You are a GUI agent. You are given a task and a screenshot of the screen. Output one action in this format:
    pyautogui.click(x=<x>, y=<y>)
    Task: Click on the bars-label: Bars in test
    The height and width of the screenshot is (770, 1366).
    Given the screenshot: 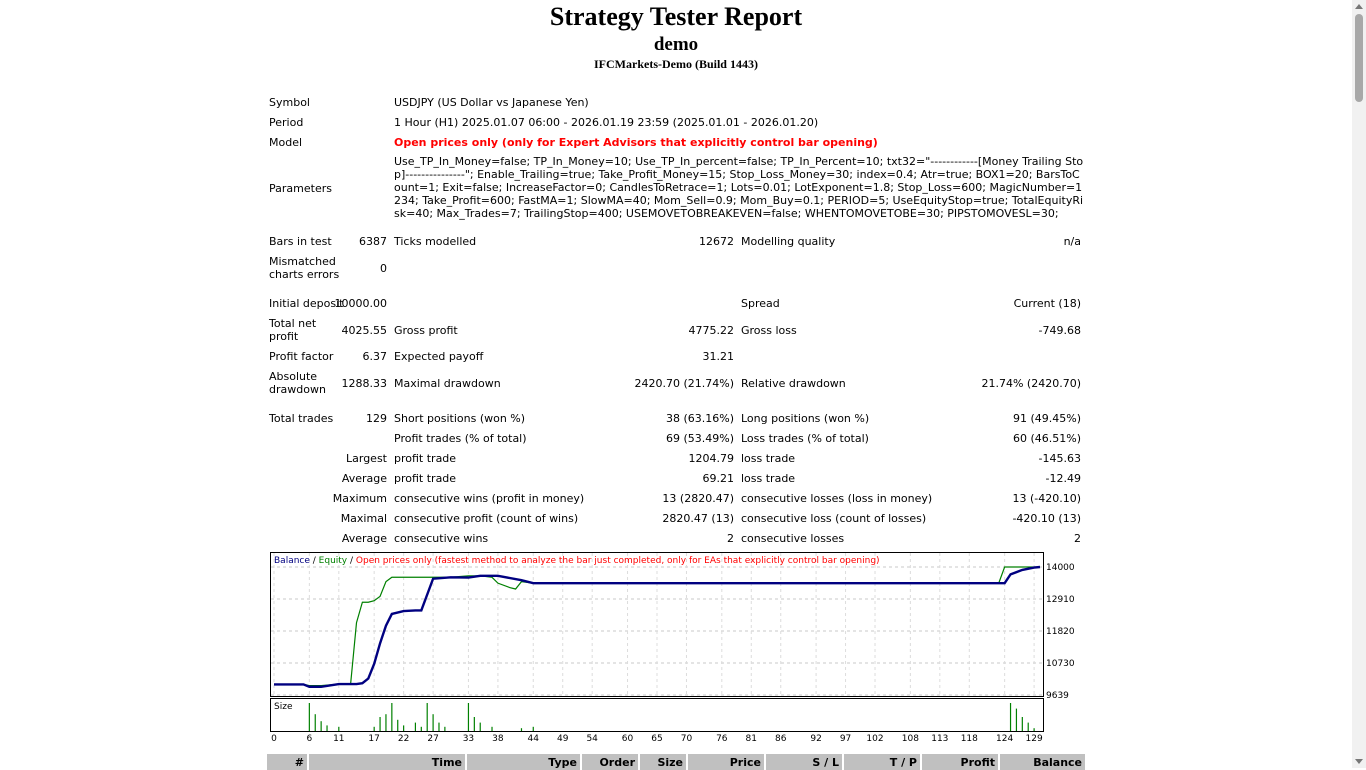 What is the action you would take?
    pyautogui.click(x=300, y=241)
    